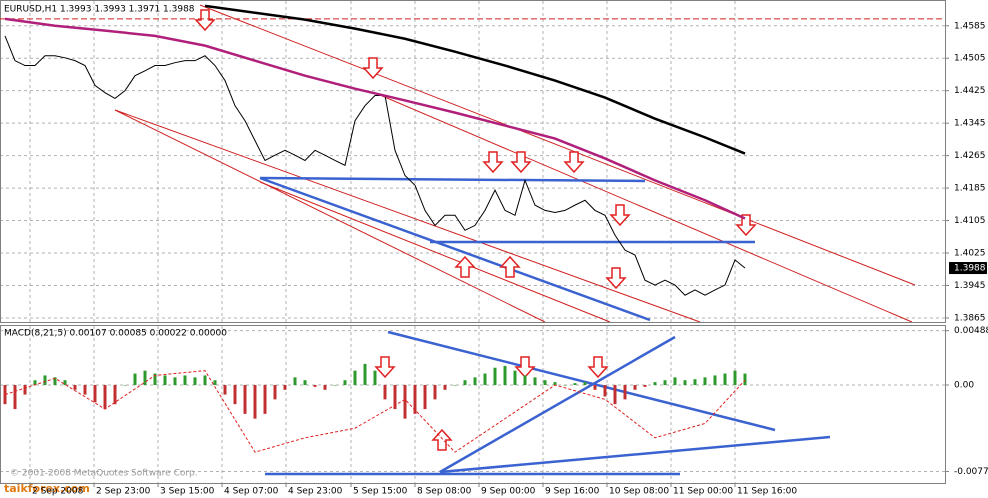  Describe the element at coordinates (970, 156) in the screenshot. I see `y-tick-label: 1.4265` at that location.